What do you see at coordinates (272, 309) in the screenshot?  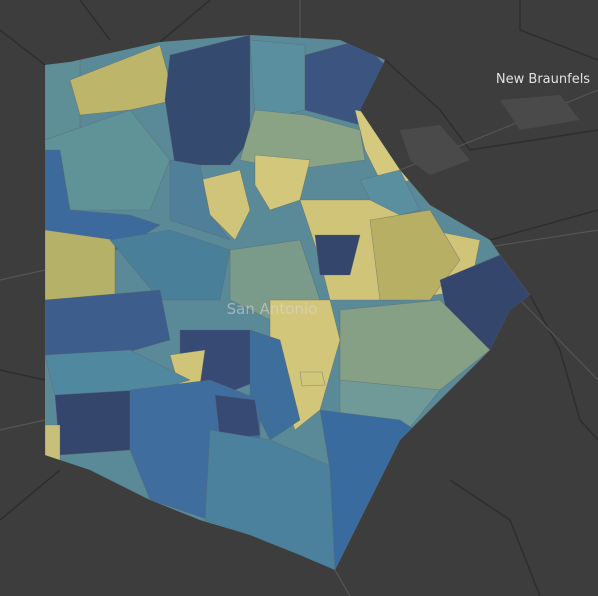 I see `center-label: San Antonio` at bounding box center [272, 309].